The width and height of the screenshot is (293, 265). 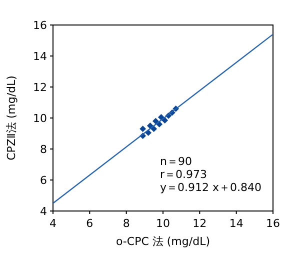 I want to click on xtick: 8, so click(x=126, y=223).